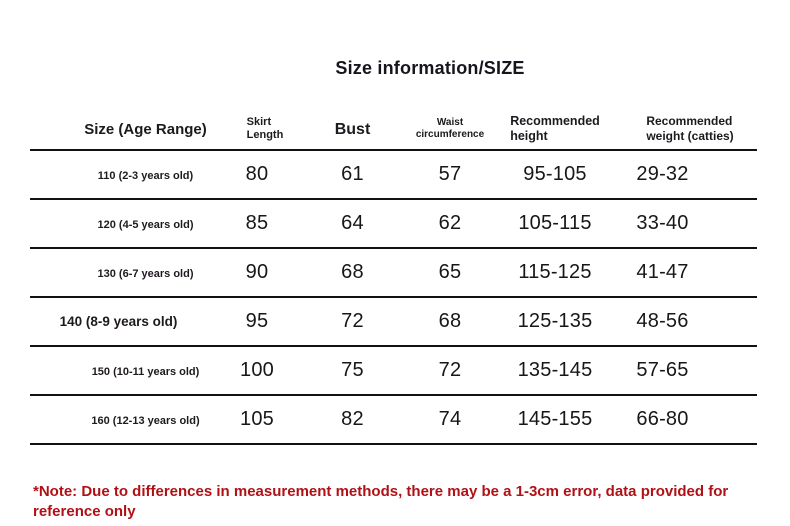 The width and height of the screenshot is (790, 526). I want to click on height-cell: 145-155, so click(555, 420).